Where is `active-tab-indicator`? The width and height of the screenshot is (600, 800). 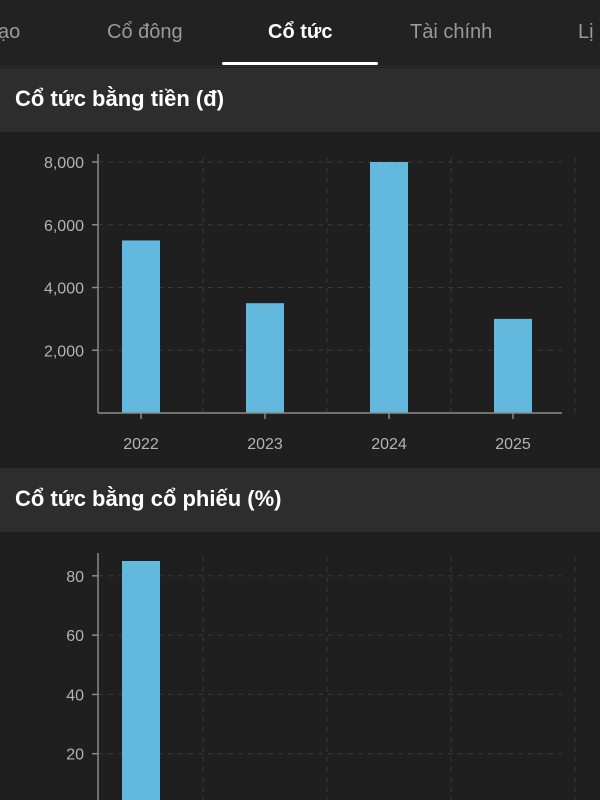 active-tab-indicator is located at coordinates (300, 63).